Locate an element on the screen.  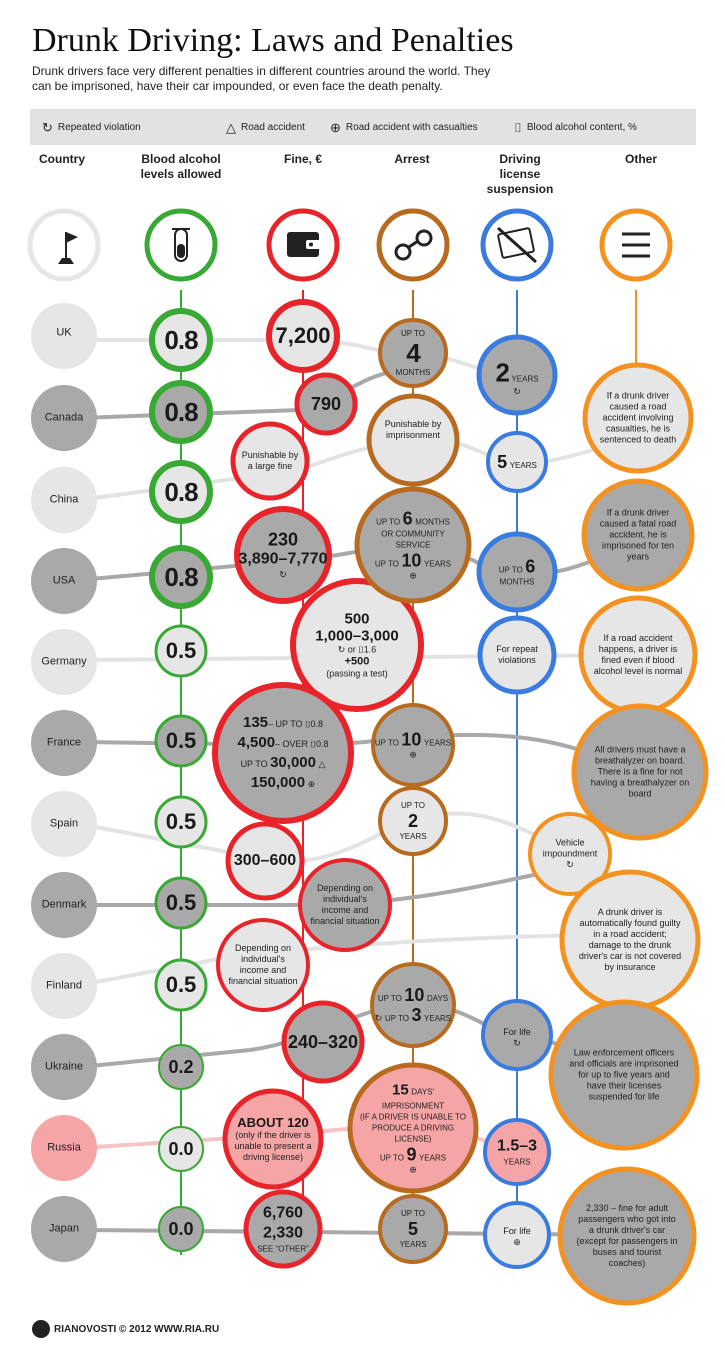
fine-circle-ukraine is located at coordinates (323, 1042).